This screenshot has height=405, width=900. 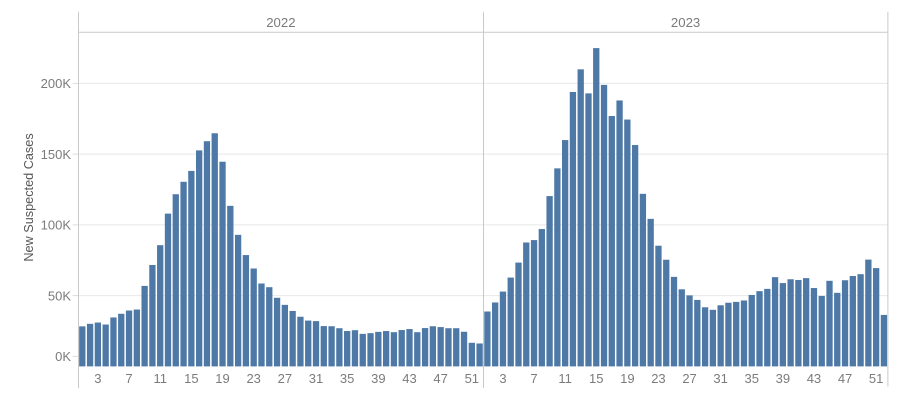 What do you see at coordinates (56, 154) in the screenshot?
I see `svg-text: 150K` at bounding box center [56, 154].